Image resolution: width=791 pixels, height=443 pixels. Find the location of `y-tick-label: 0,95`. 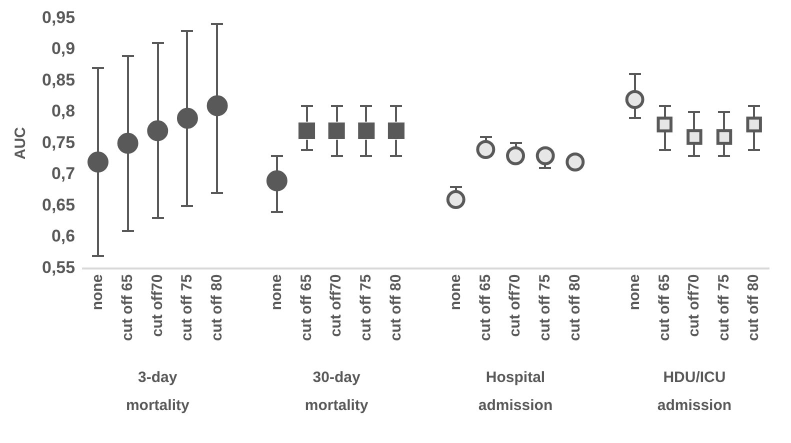

y-tick-label: 0,95 is located at coordinates (59, 17).